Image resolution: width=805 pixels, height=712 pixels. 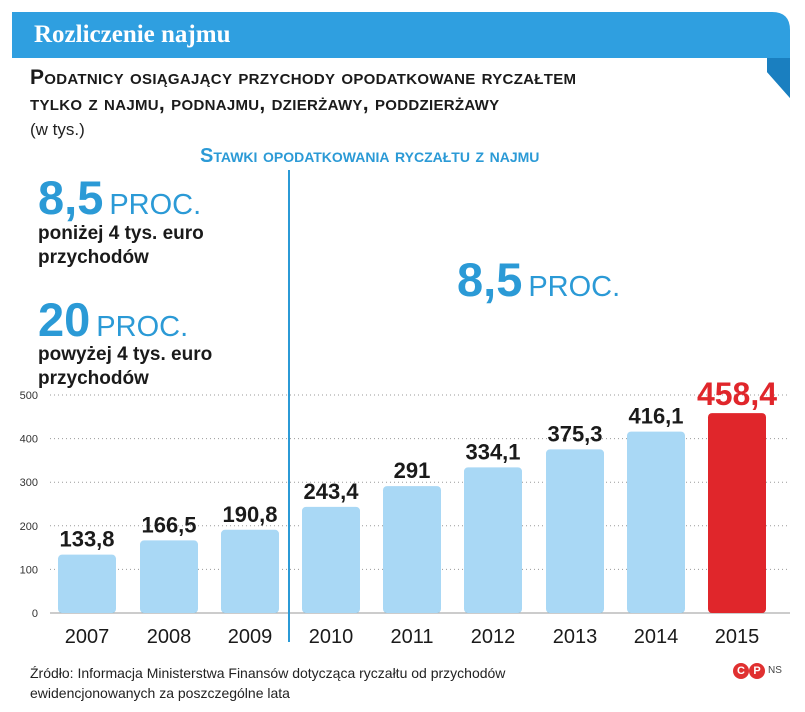 What do you see at coordinates (655, 416) in the screenshot?
I see `value-label-2014: 416,1` at bounding box center [655, 416].